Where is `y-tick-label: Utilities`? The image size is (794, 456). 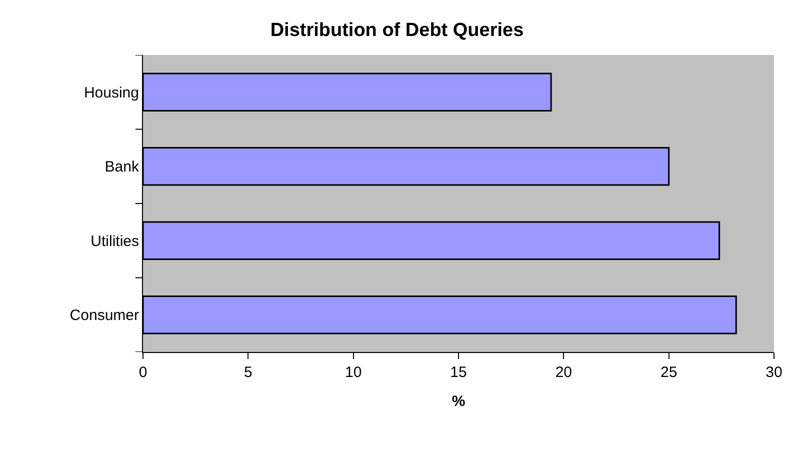 y-tick-label: Utilities is located at coordinates (114, 241).